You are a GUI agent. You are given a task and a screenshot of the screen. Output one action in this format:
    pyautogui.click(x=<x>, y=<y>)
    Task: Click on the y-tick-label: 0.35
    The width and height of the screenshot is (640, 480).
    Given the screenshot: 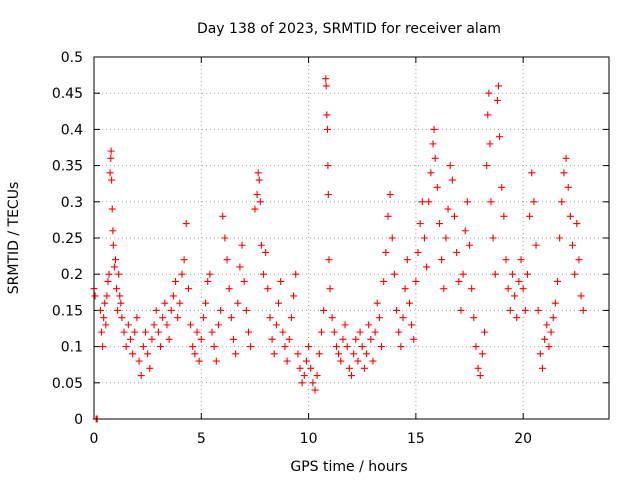 What is the action you would take?
    pyautogui.click(x=67, y=167)
    